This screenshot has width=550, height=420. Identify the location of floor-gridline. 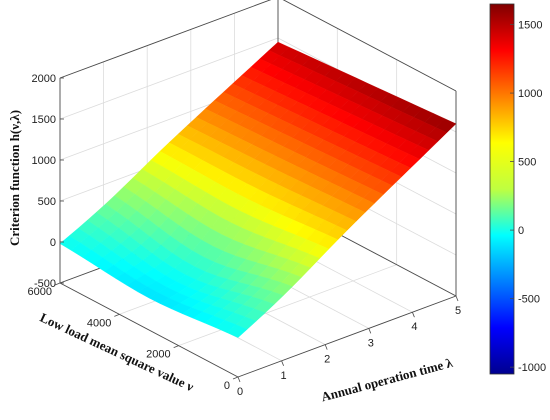
(287, 305).